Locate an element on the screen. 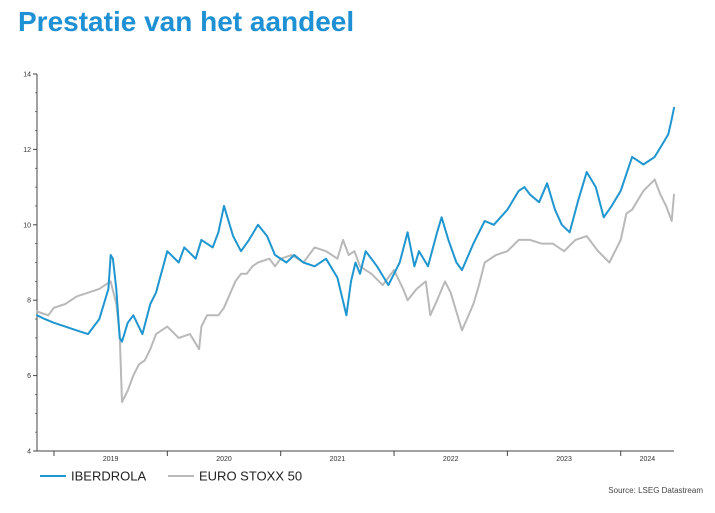 This screenshot has width=715, height=513. legend-label: IBERDROLA is located at coordinates (108, 476).